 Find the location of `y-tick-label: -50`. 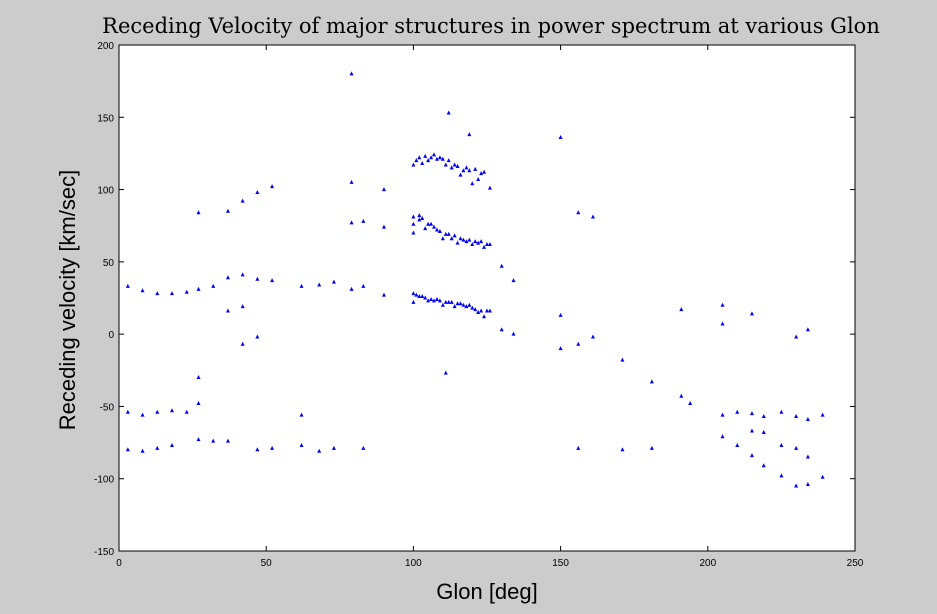

y-tick-label: -50 is located at coordinates (107, 407).